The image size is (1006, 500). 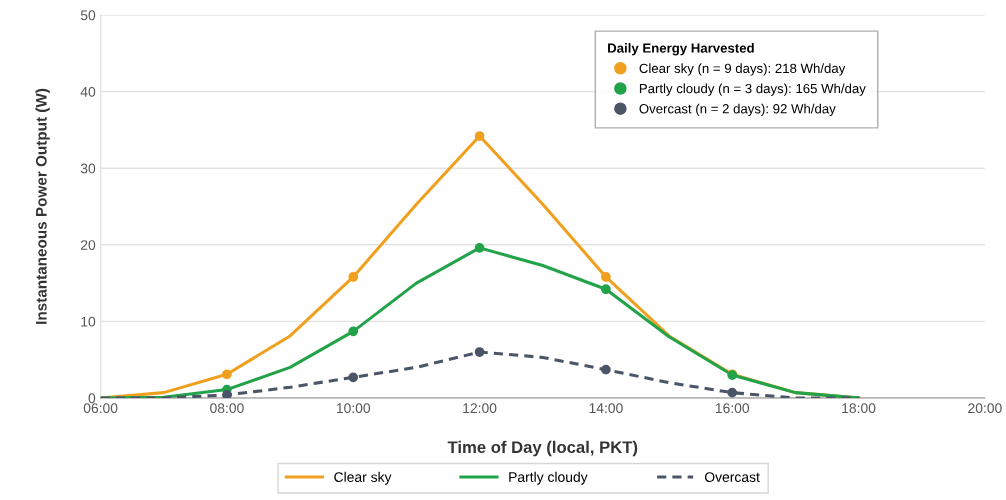 What do you see at coordinates (227, 408) in the screenshot?
I see `x-tick-label: 08:00` at bounding box center [227, 408].